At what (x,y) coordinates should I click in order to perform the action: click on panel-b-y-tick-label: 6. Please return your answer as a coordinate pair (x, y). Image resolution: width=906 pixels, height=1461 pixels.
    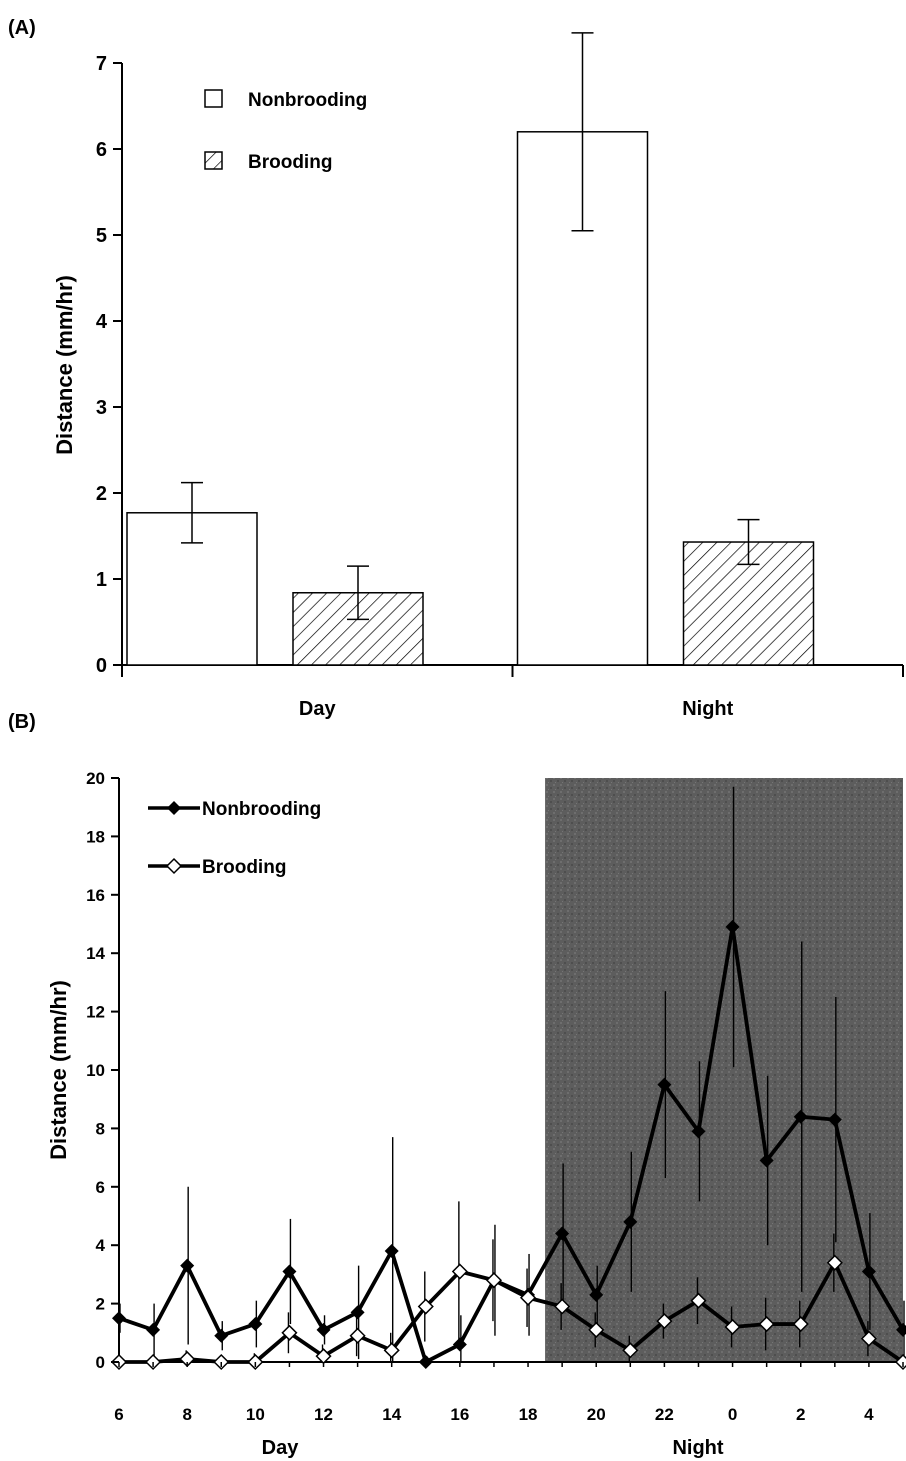
    Looking at the image, I should click on (100, 1187).